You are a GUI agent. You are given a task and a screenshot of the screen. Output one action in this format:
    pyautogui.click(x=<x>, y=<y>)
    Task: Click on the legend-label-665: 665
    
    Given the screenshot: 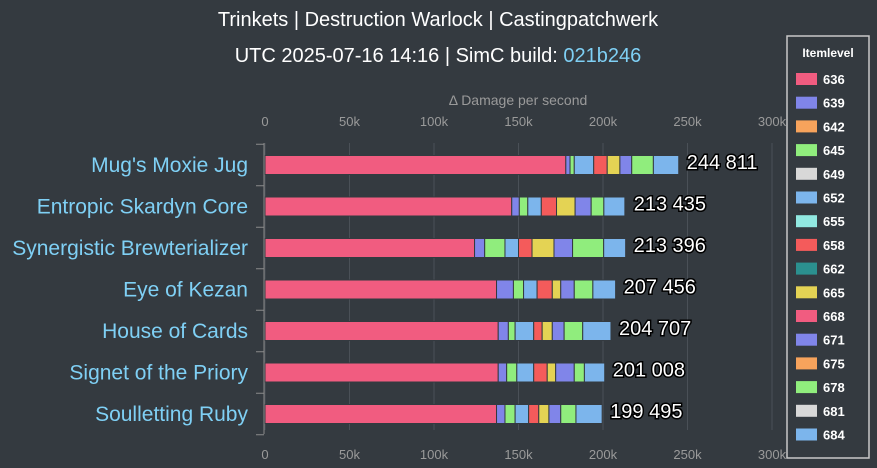 What is the action you would take?
    pyautogui.click(x=834, y=292)
    